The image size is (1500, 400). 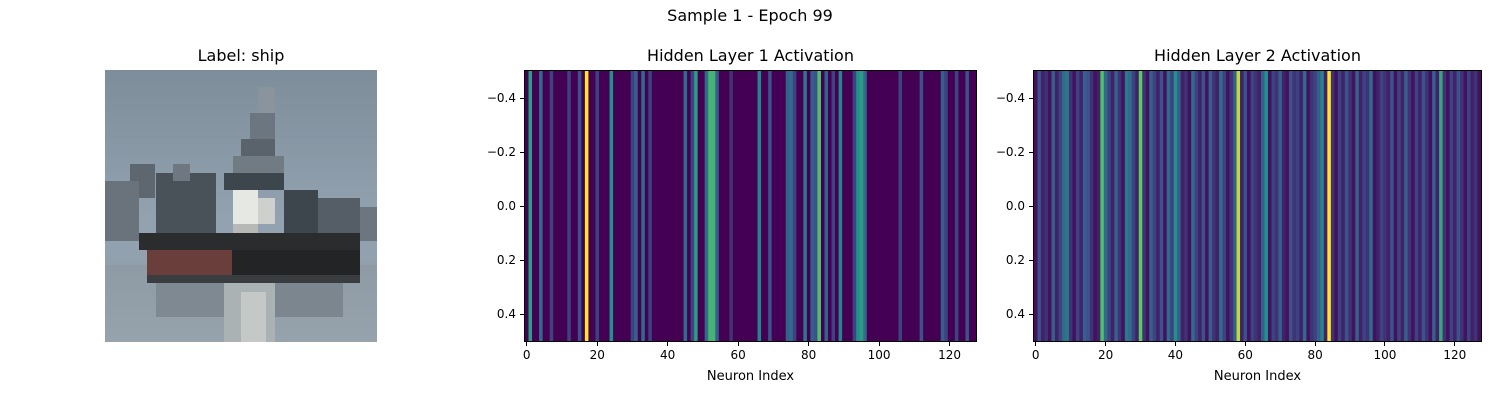 I want to click on hidden-layer-1-ytick-label: −0.4, so click(x=501, y=98).